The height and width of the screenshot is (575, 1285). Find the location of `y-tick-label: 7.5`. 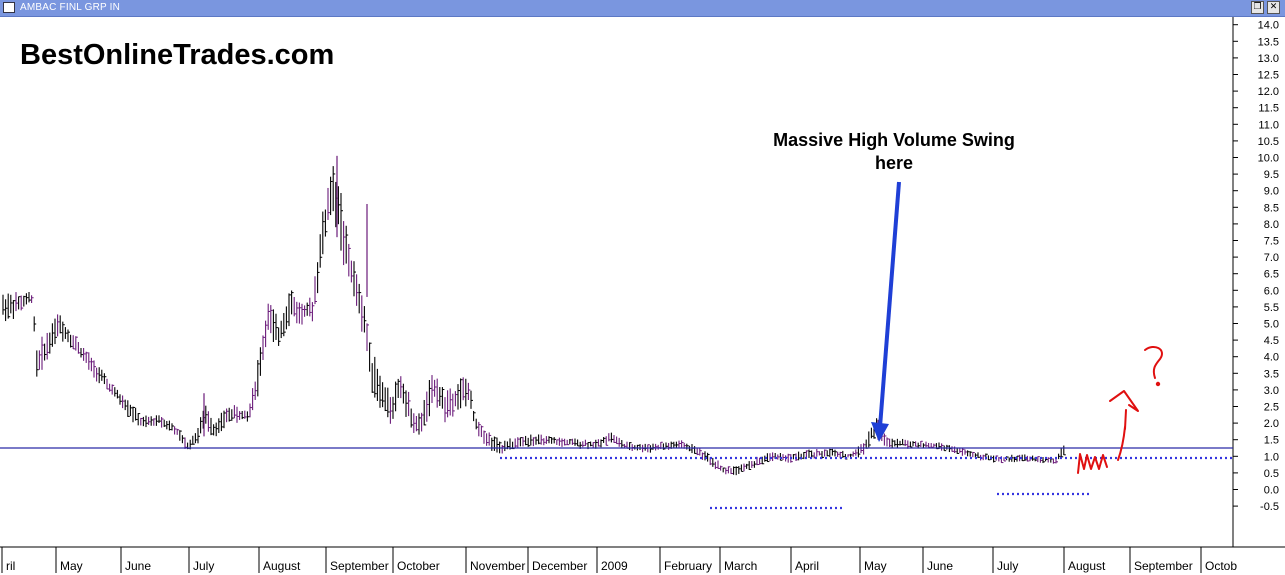

y-tick-label: 7.5 is located at coordinates (1271, 242).